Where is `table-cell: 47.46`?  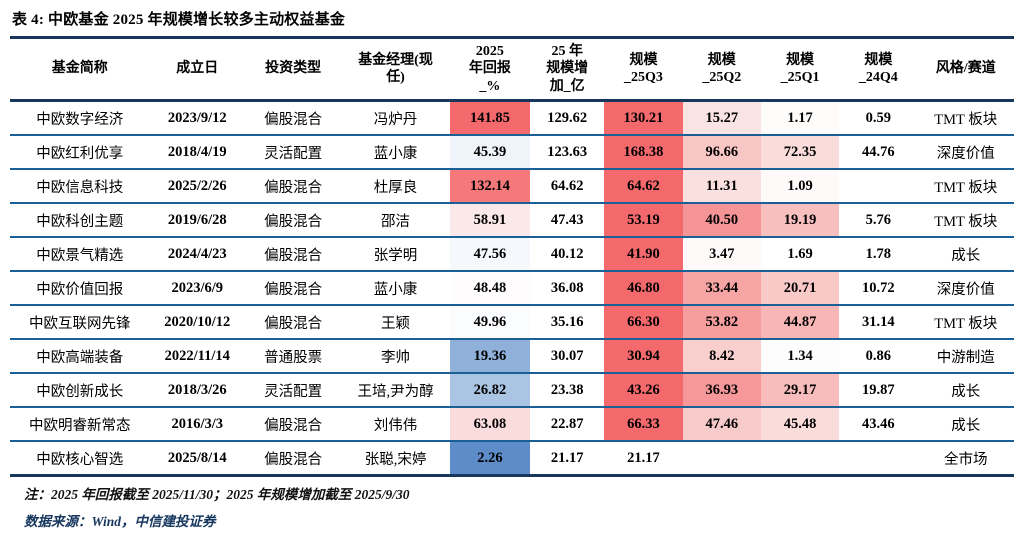 table-cell: 47.46 is located at coordinates (721, 423).